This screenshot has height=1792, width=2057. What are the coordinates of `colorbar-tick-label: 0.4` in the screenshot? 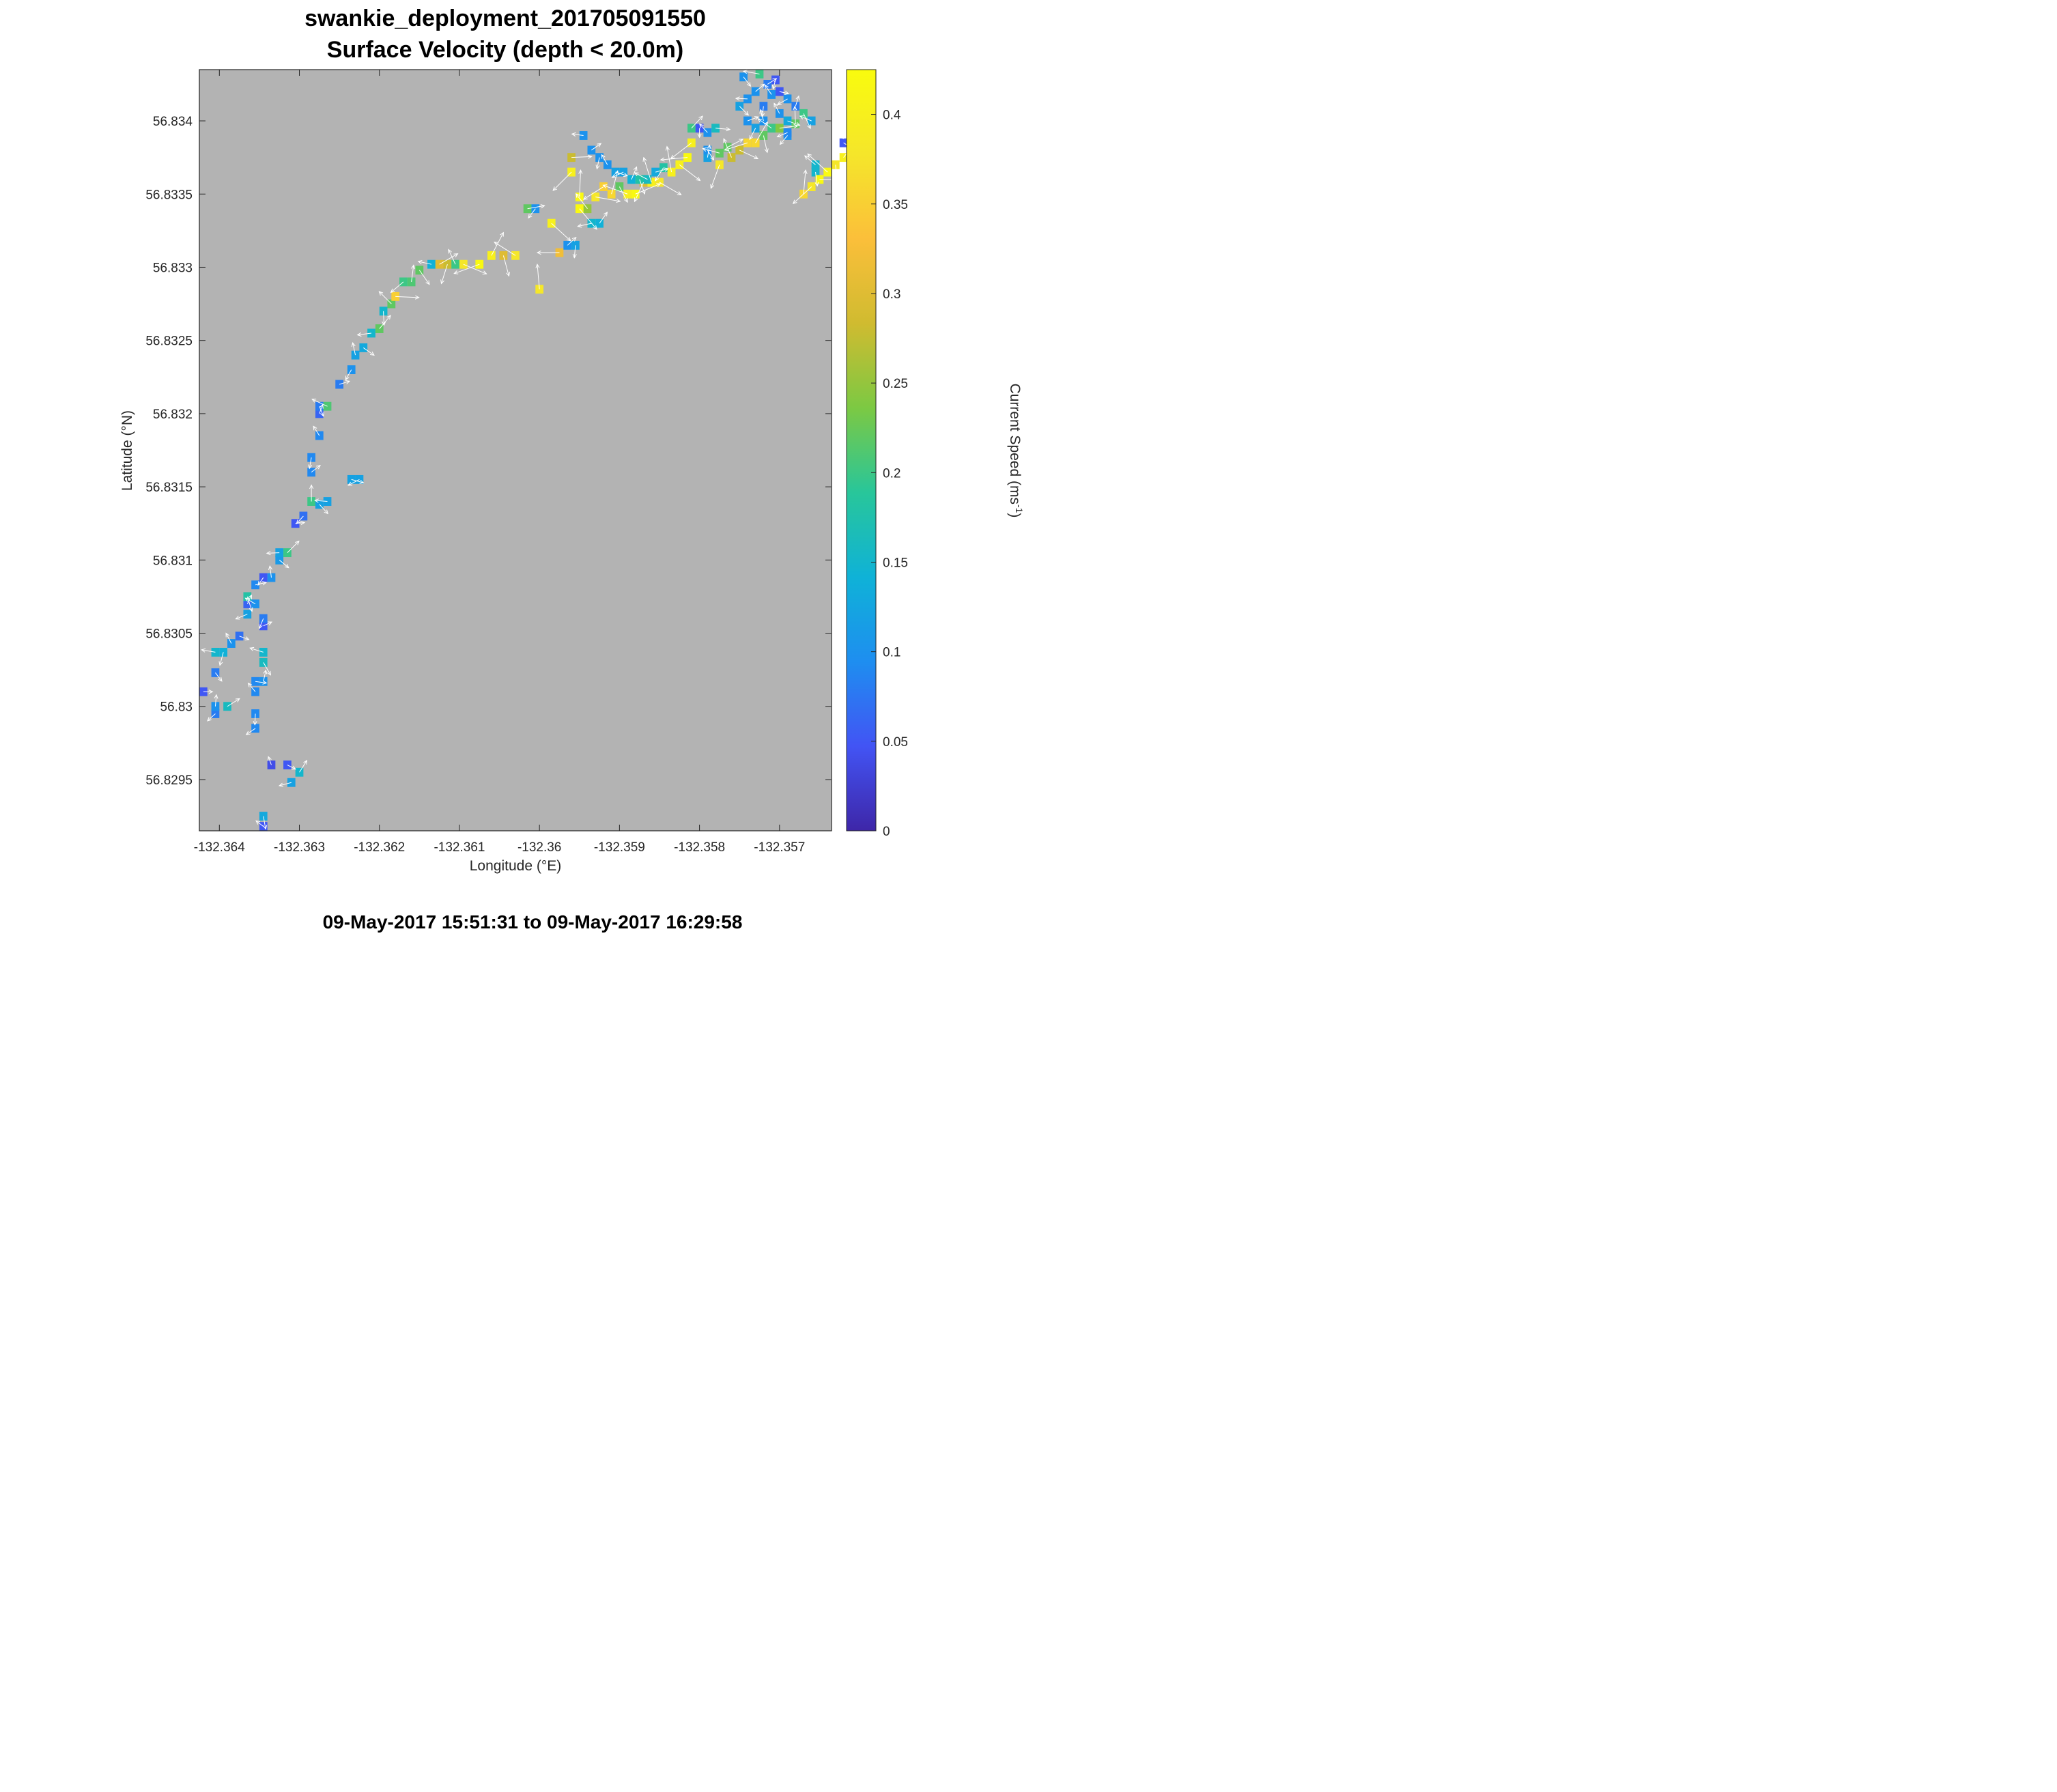 It's located at (892, 116).